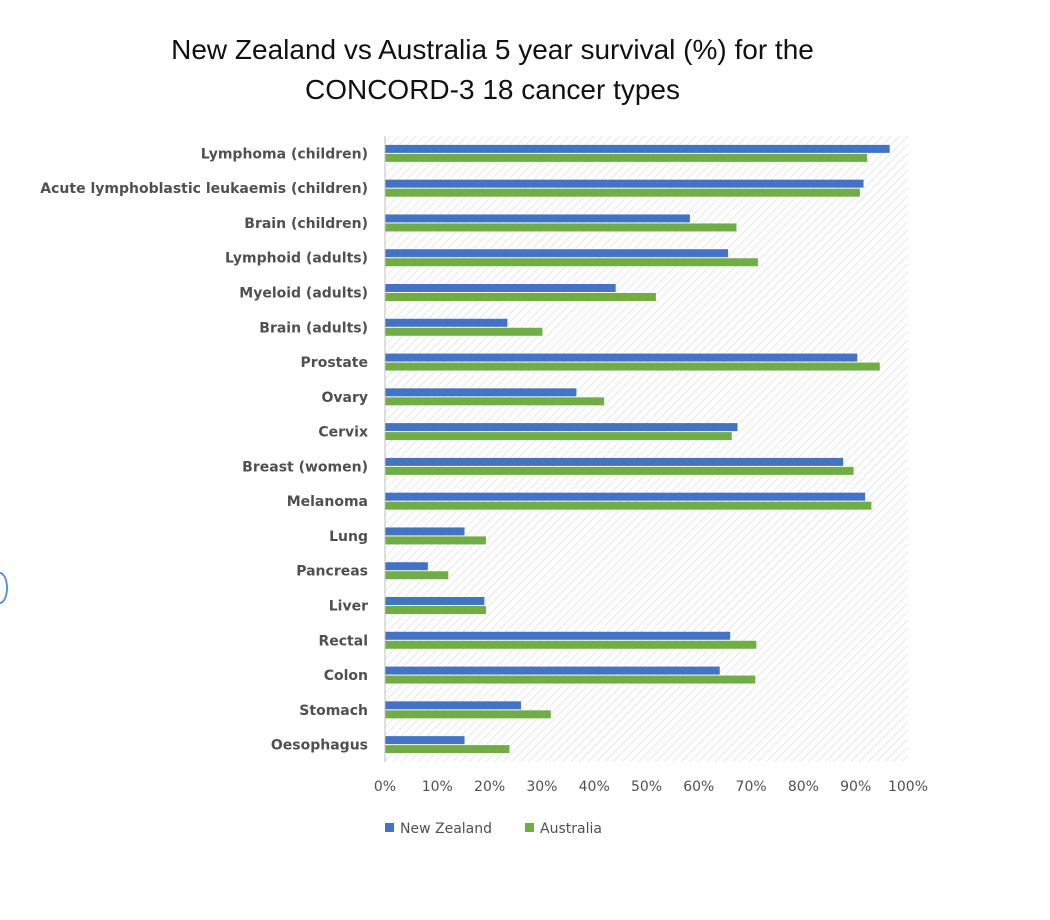 This screenshot has width=1050, height=920. I want to click on x-tick-label: 20%, so click(489, 787).